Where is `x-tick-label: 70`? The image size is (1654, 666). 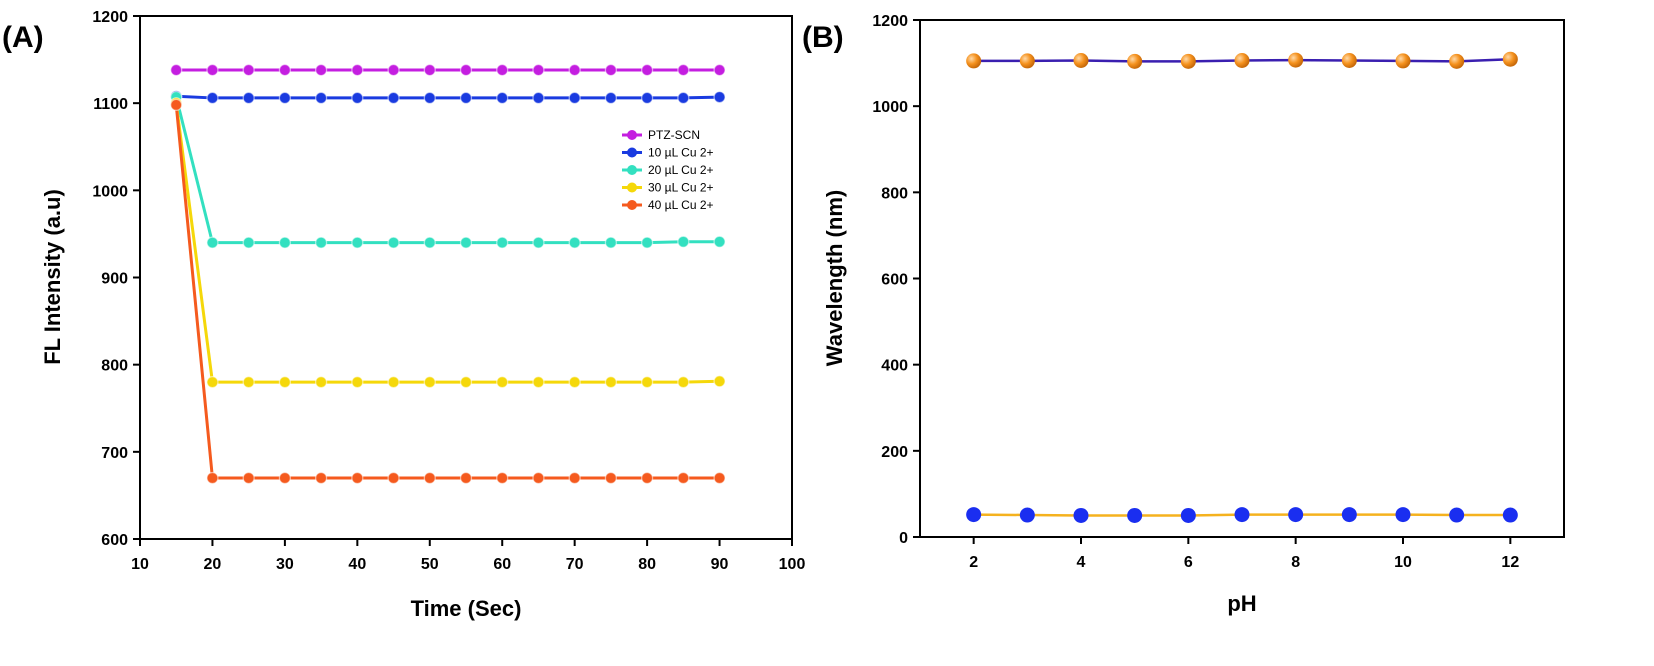
x-tick-label: 70 is located at coordinates (575, 564).